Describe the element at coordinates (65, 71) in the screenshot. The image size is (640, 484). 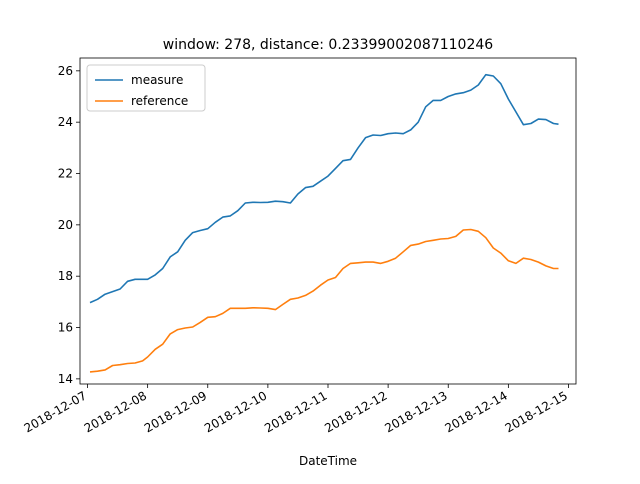
I see `y-tick-label: 26` at that location.